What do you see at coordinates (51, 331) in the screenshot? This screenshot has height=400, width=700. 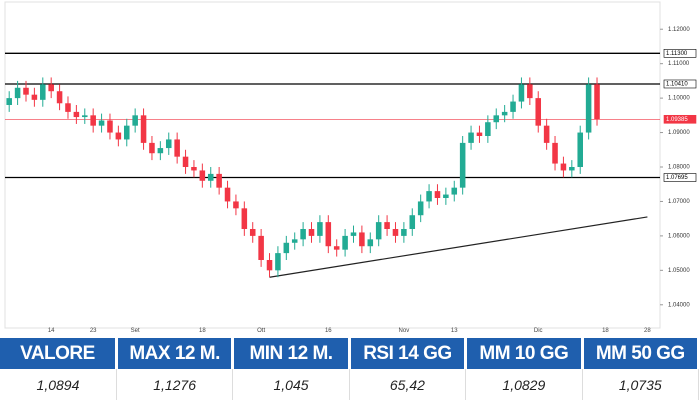 I see `x-tick-label: 14` at bounding box center [51, 331].